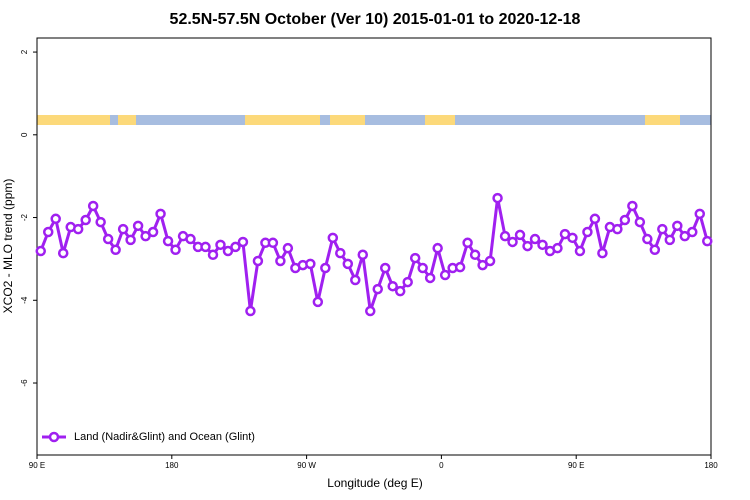 This screenshot has width=750, height=500. I want to click on legend: Land (Nadir&Glint) and Ocean (Glint), so click(148, 437).